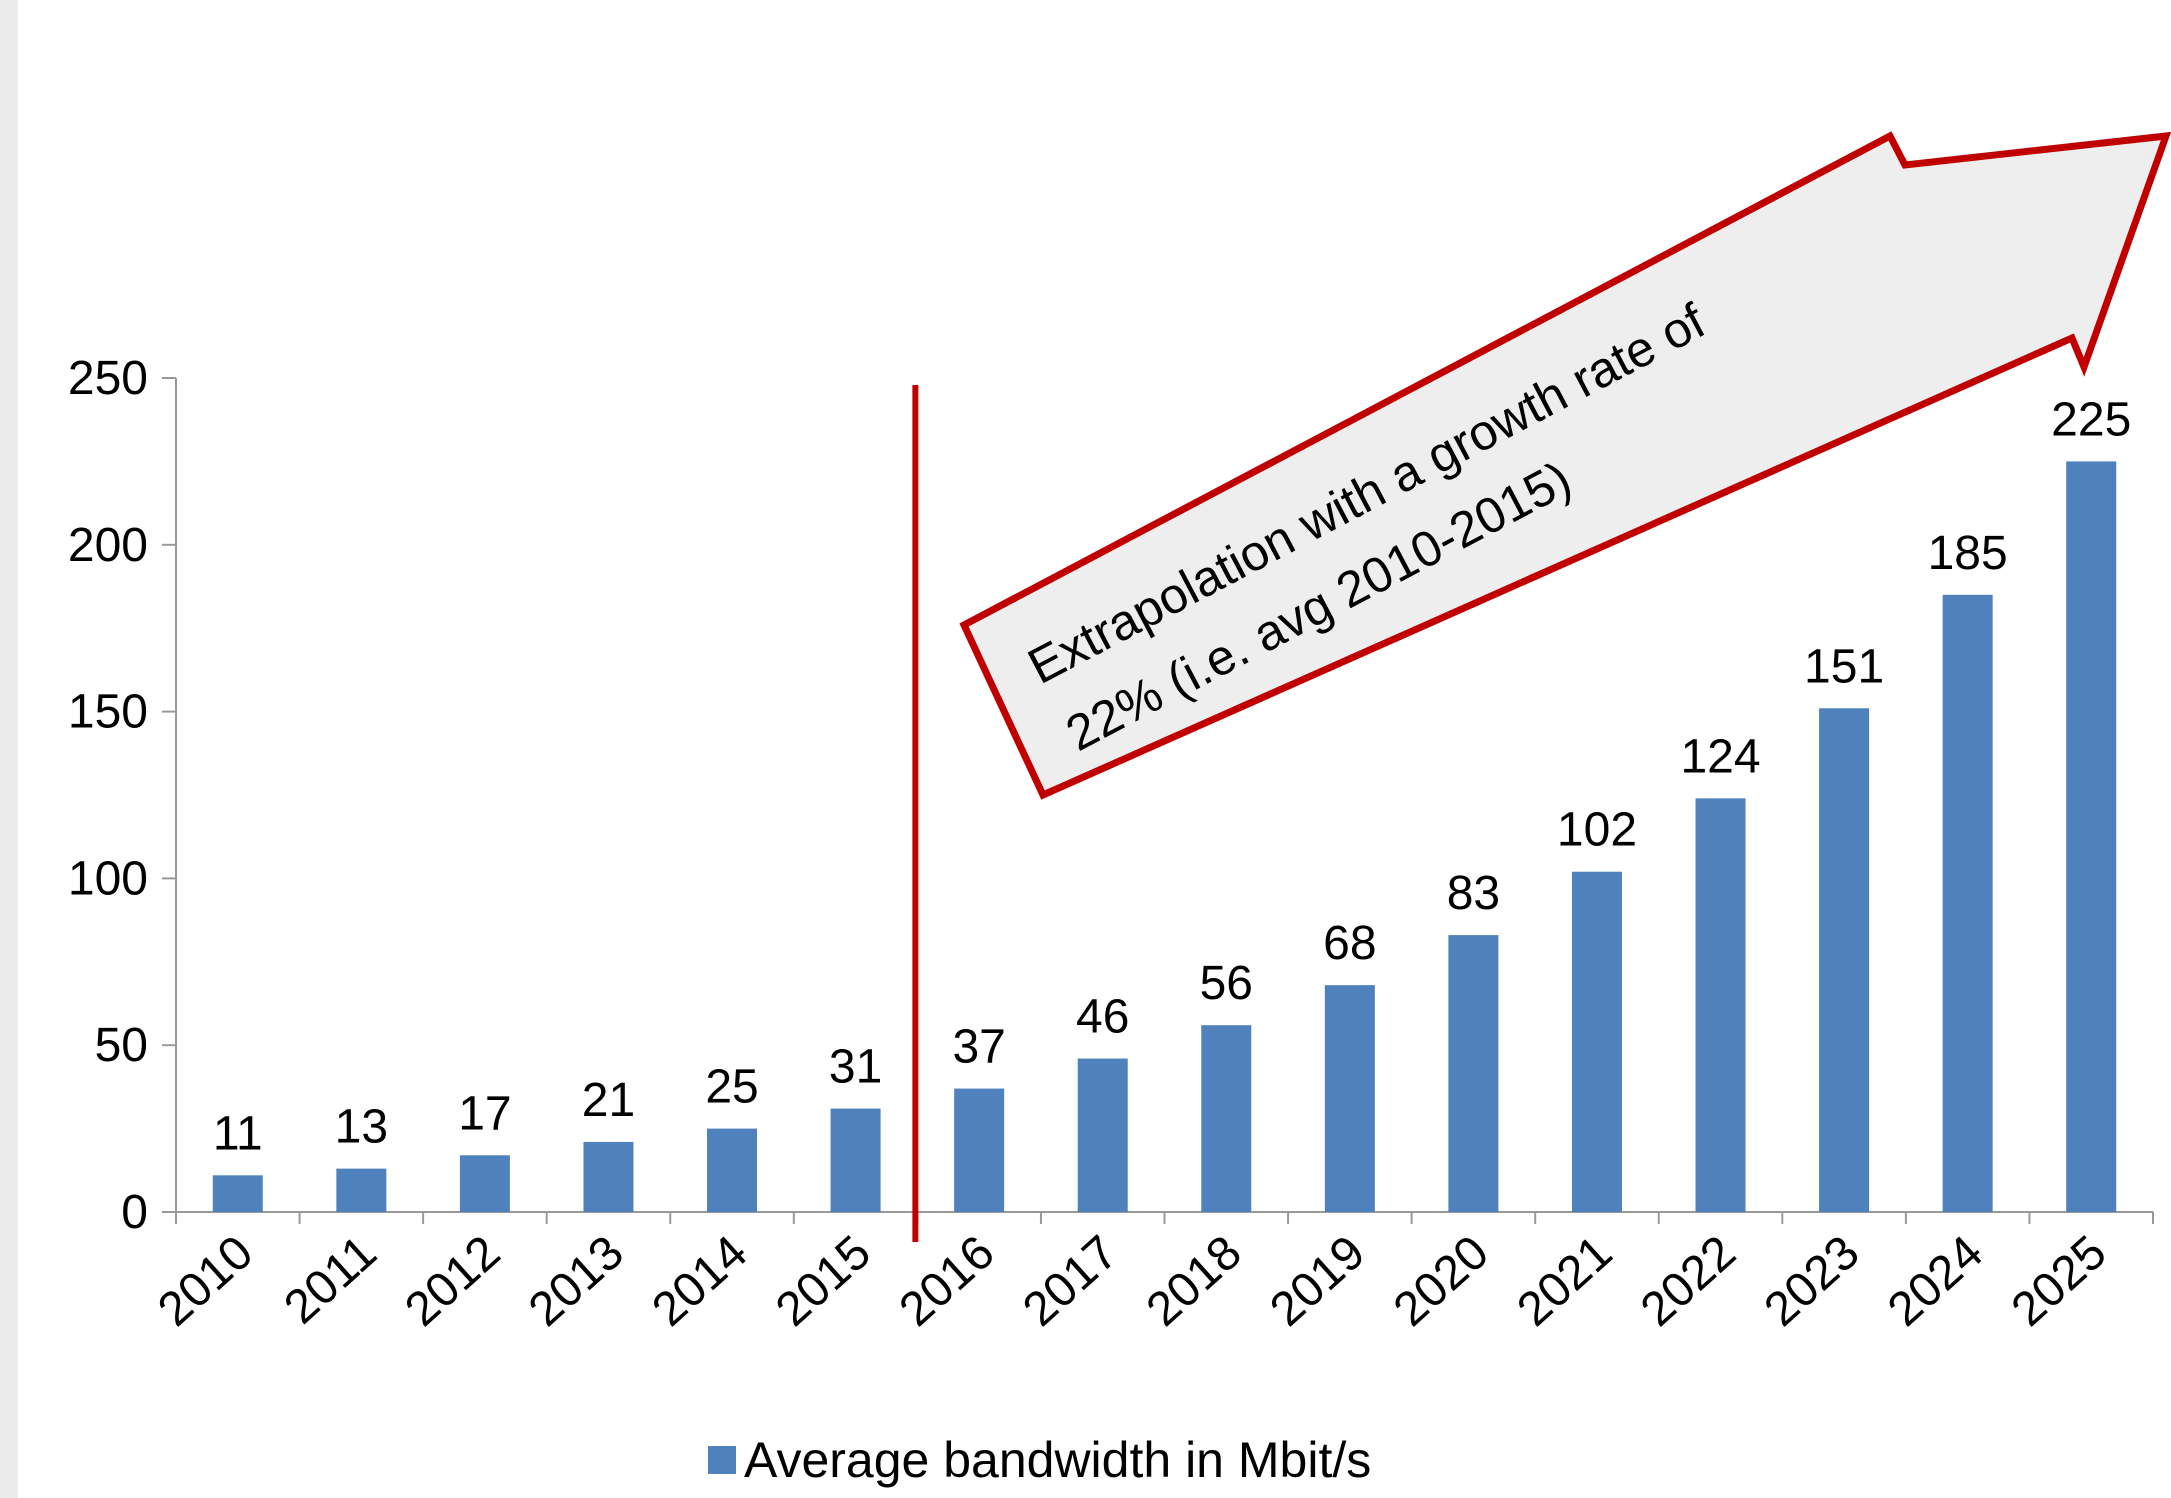  I want to click on x-tick-label-2022: 2022, so click(1688, 1281).